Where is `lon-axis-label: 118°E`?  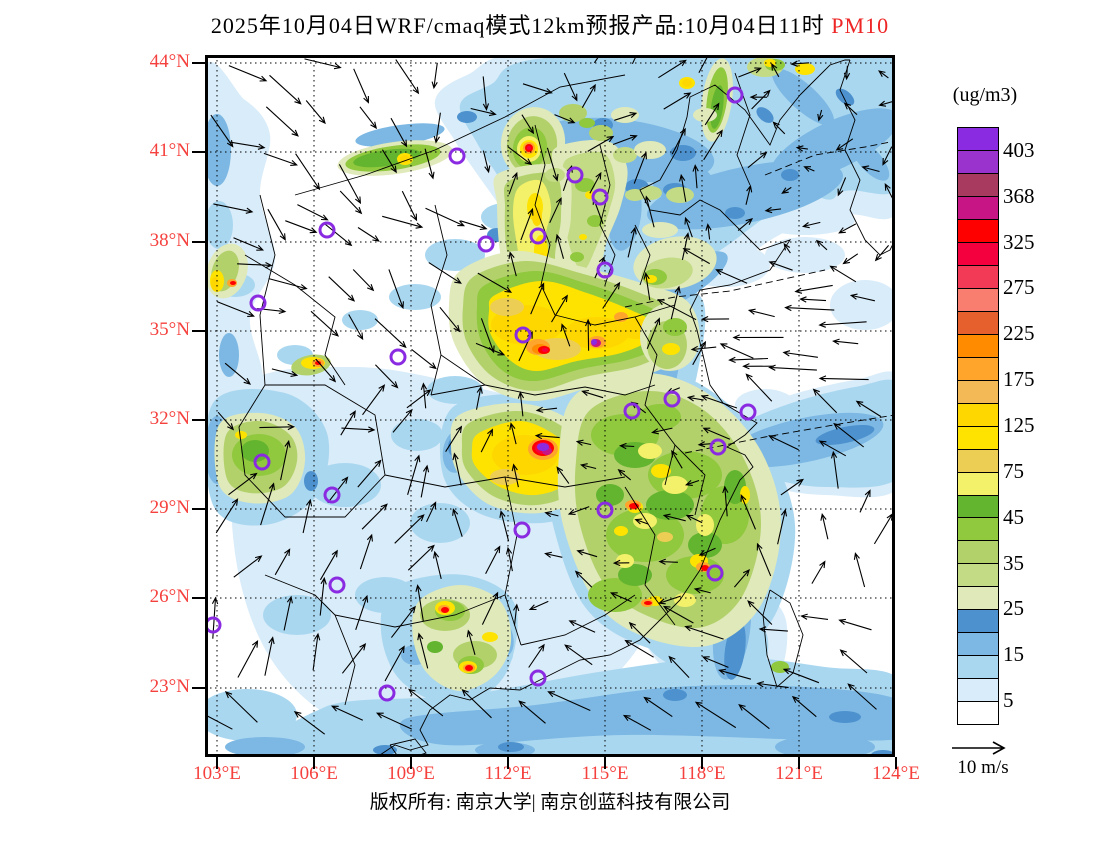
lon-axis-label: 118°E is located at coordinates (702, 773).